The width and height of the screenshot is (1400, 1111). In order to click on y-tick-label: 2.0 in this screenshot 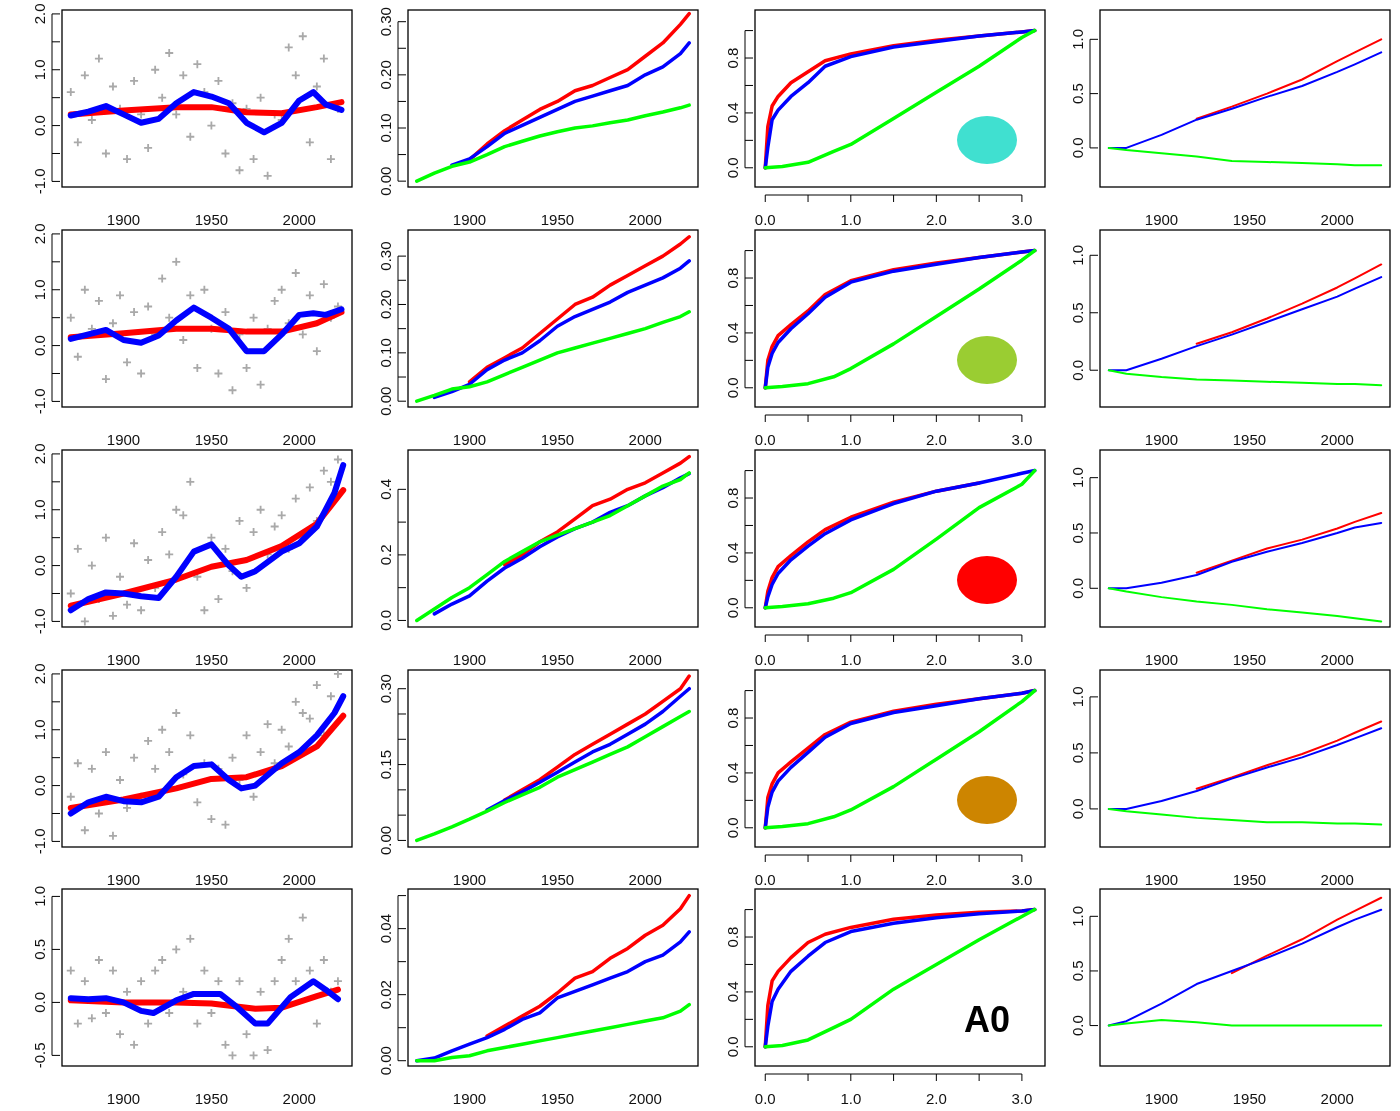, I will do `click(39, 14)`.